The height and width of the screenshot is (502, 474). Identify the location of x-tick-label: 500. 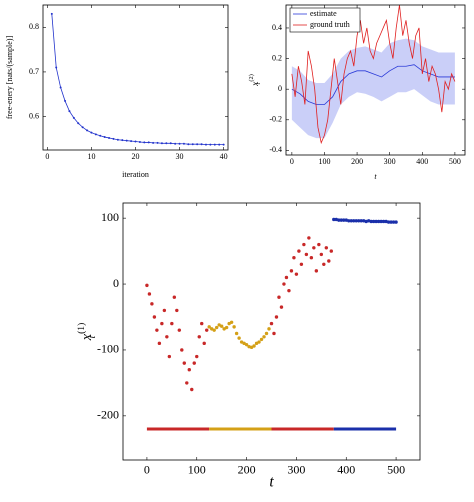
(455, 161).